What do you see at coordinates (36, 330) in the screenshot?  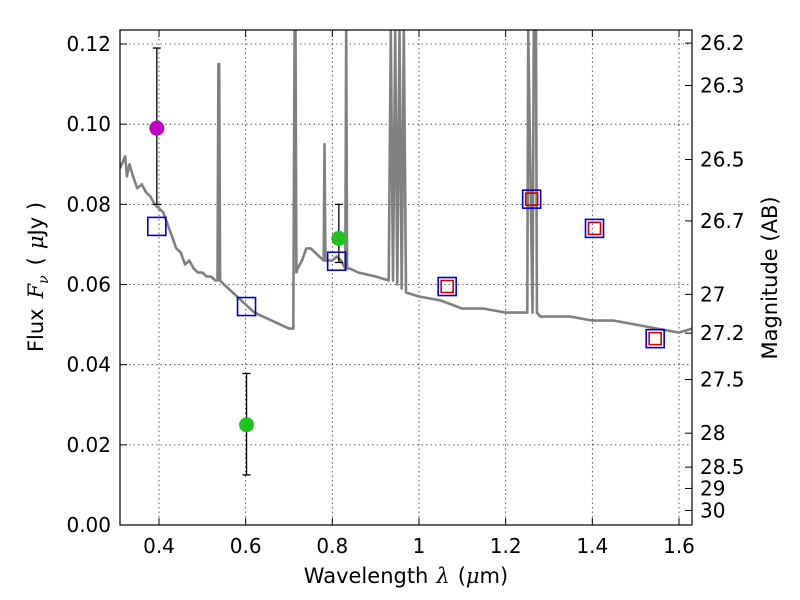 I see `y-axis-label-text: Flux` at bounding box center [36, 330].